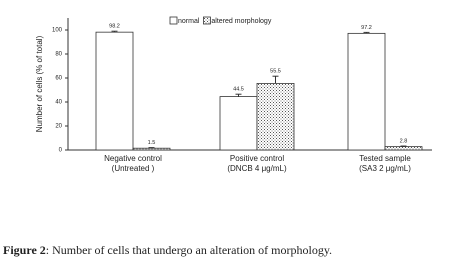 This screenshot has height=270, width=464. What do you see at coordinates (24, 250) in the screenshot?
I see `caption-label: Figure 2` at bounding box center [24, 250].